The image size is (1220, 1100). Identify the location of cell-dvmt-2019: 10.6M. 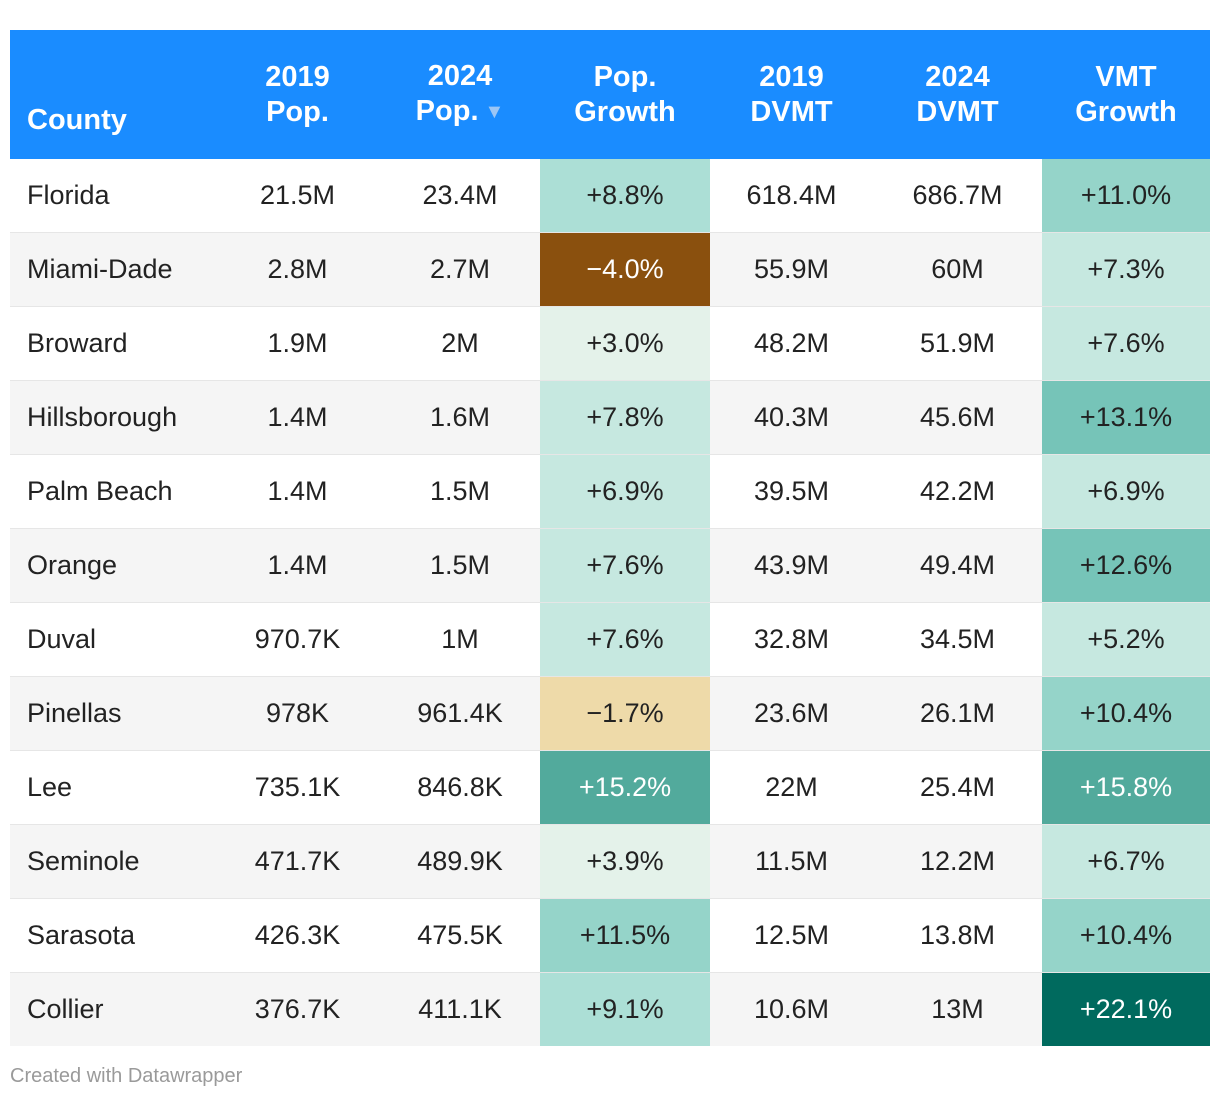
(791, 1009).